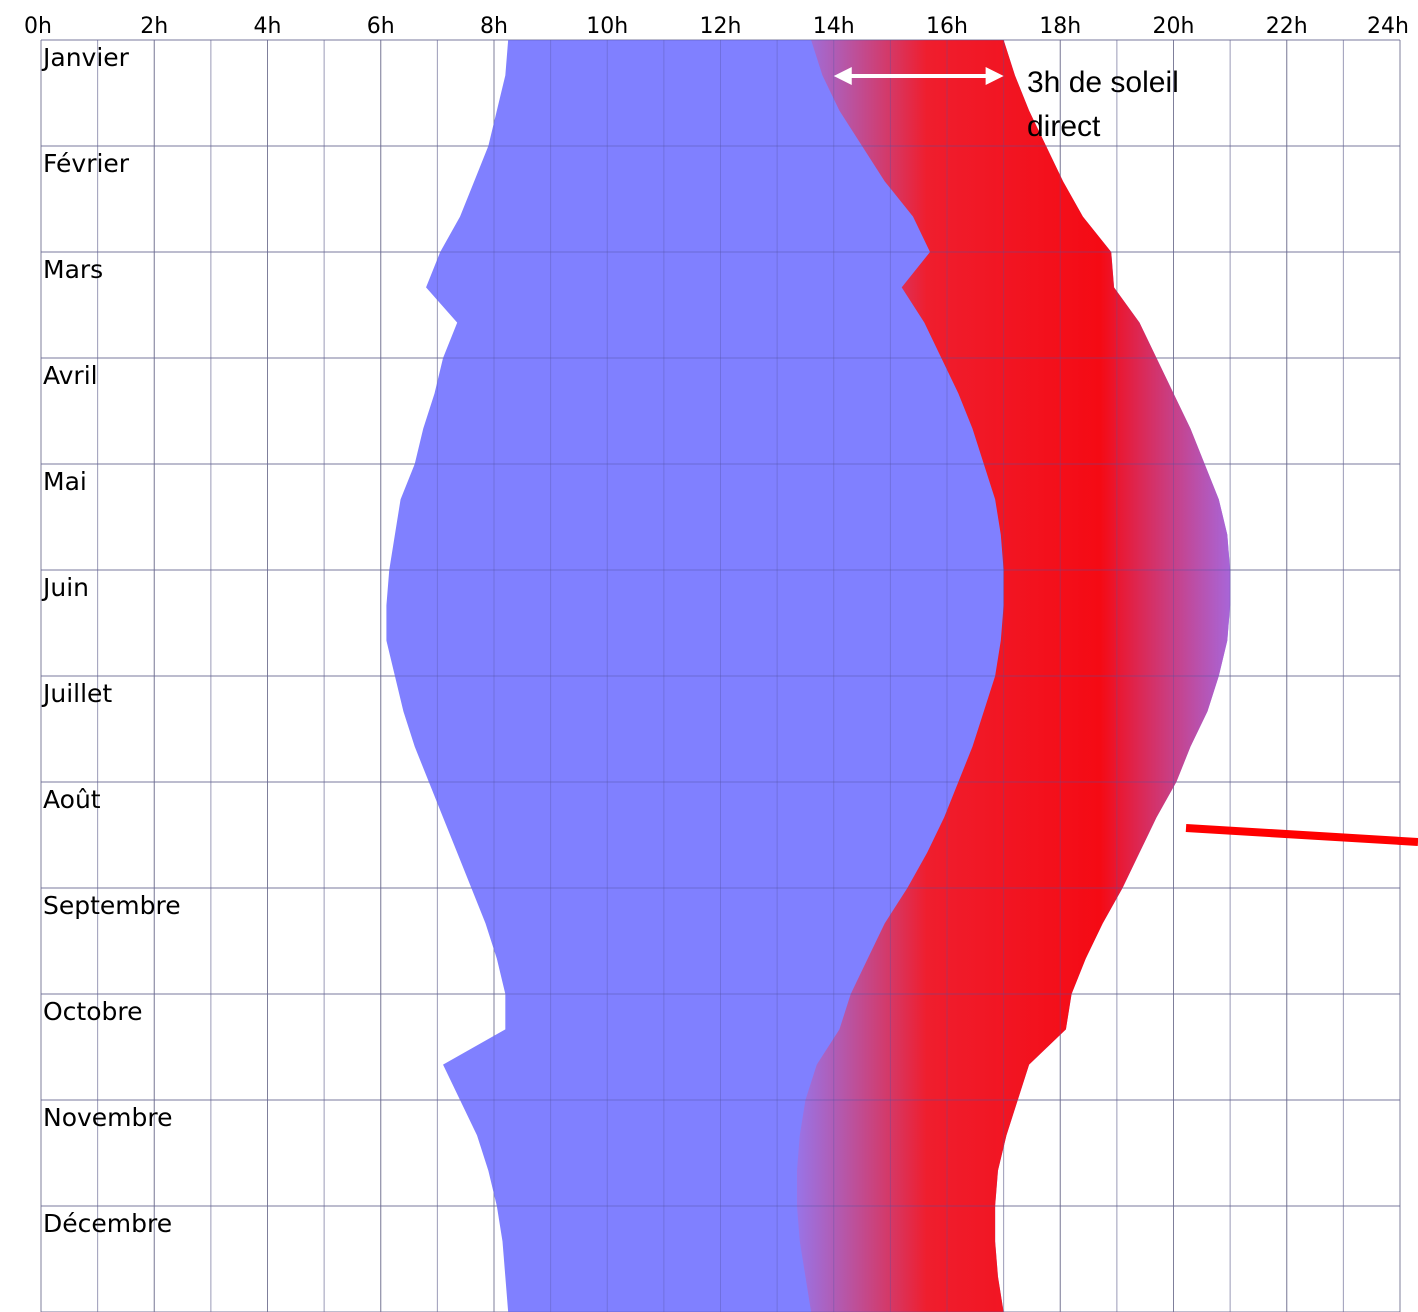 This screenshot has width=1418, height=1312. I want to click on x-tick-label: 12h, so click(721, 26).